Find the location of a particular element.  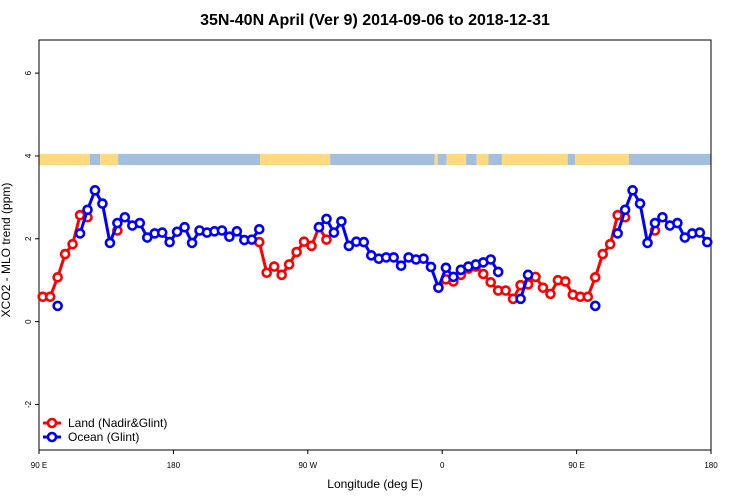

y-axis-label: XCO2 - MLO trend (ppm) is located at coordinates (6, 250).